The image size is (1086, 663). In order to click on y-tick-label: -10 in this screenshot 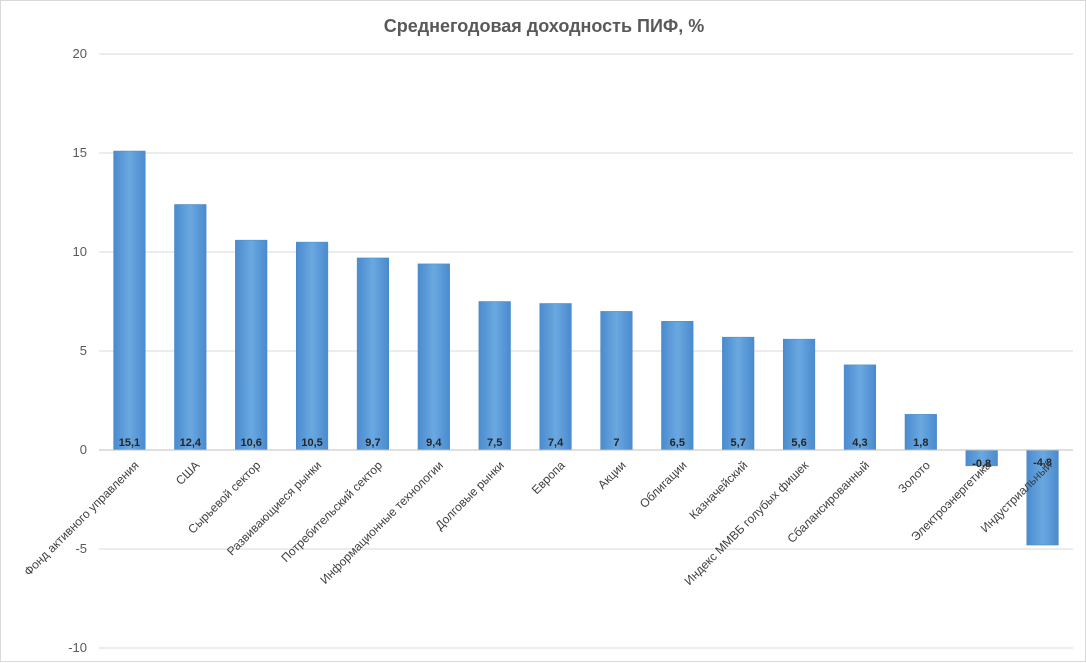, I will do `click(77, 647)`.